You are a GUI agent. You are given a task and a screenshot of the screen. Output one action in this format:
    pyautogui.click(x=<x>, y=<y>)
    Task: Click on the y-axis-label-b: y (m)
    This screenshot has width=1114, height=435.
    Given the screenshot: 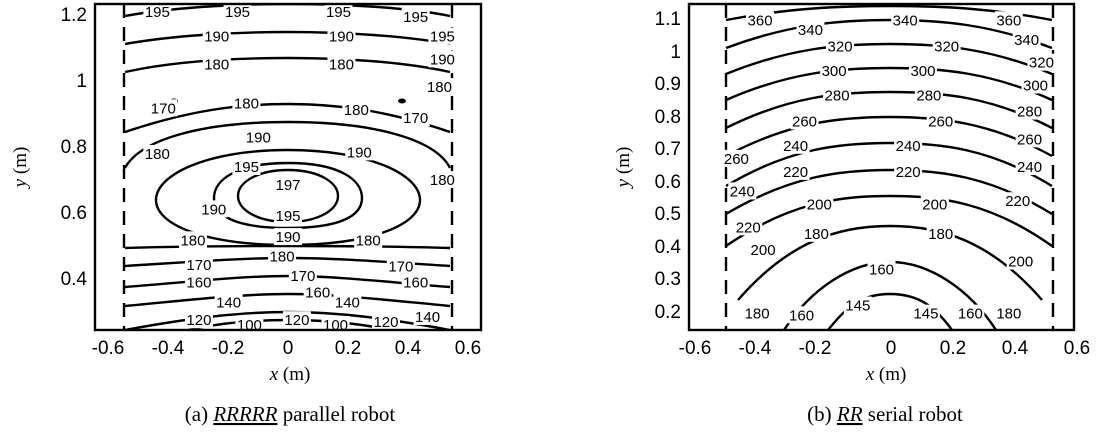 What is the action you would take?
    pyautogui.click(x=623, y=168)
    